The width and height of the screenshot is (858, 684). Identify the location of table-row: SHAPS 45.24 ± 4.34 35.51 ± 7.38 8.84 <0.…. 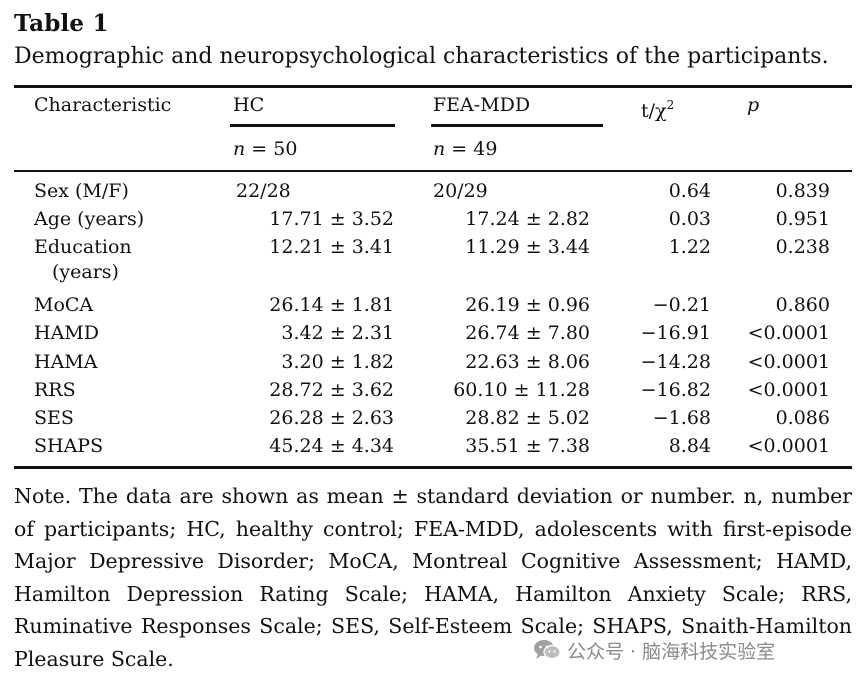
(429, 449).